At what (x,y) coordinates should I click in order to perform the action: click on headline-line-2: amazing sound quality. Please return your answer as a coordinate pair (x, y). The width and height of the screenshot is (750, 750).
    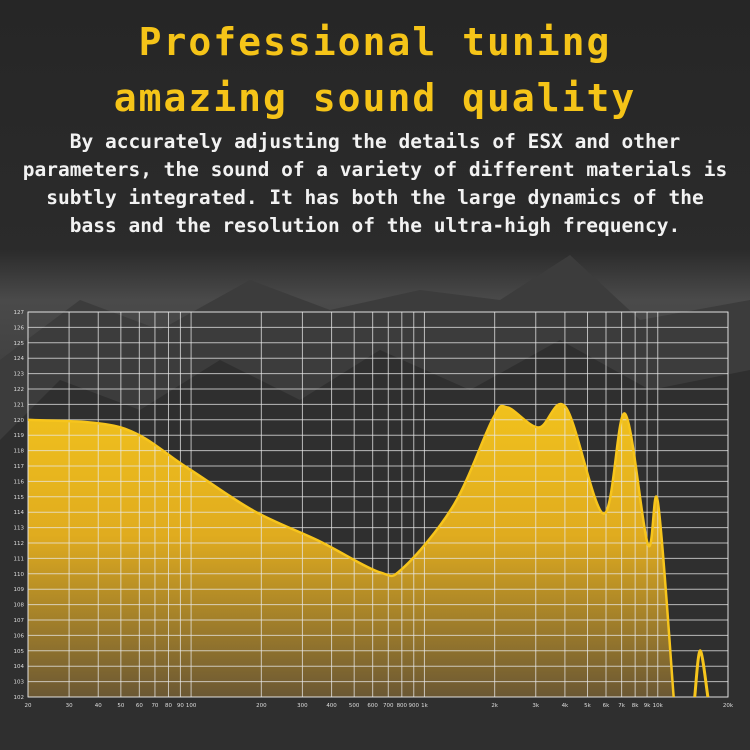
    Looking at the image, I should click on (375, 98).